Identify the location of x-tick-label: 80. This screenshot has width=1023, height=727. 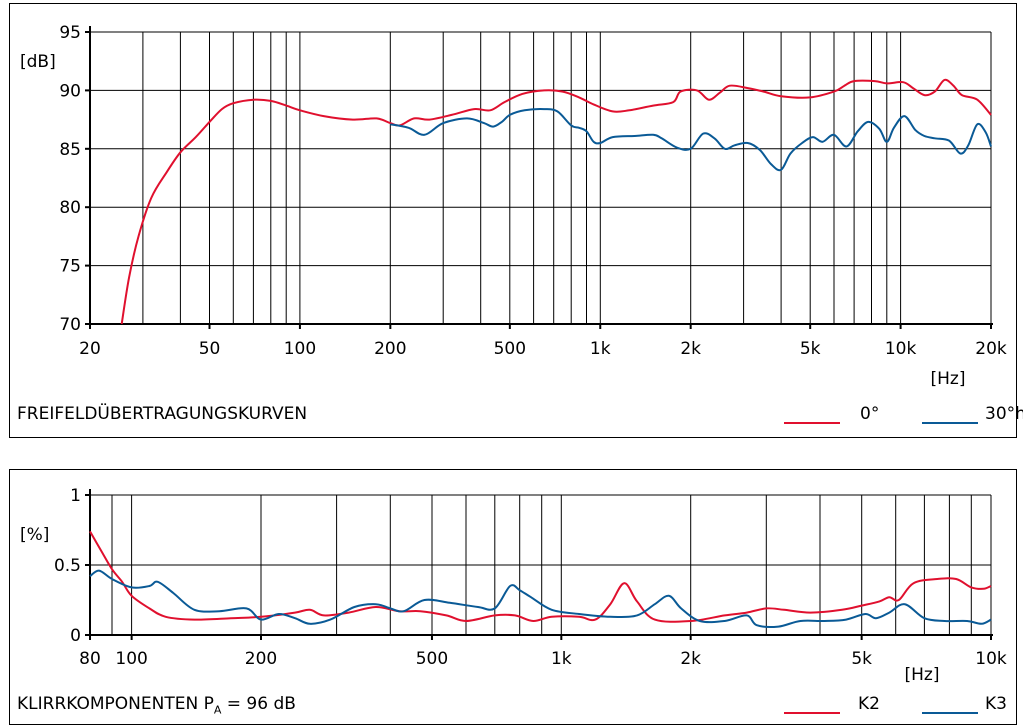
(90, 659).